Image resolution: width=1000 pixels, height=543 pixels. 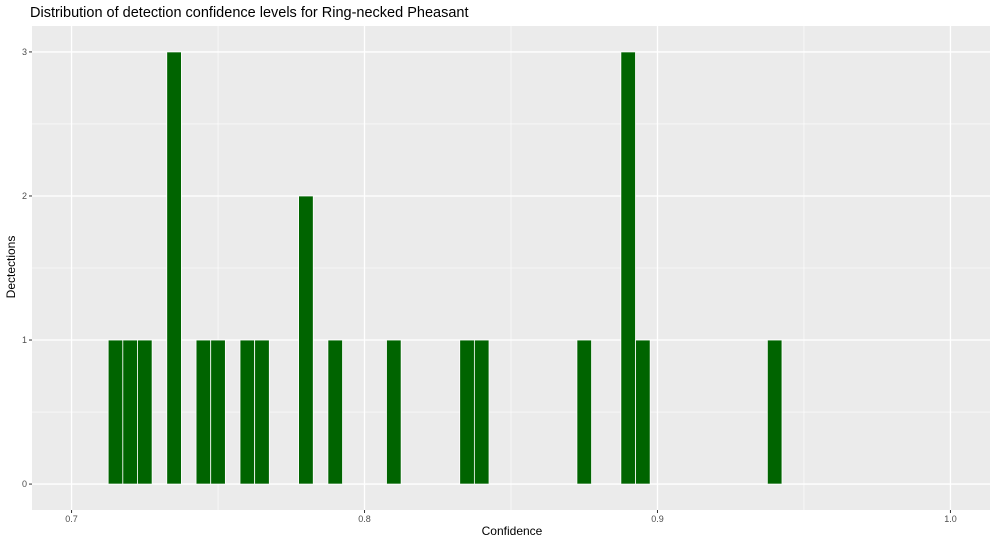 I want to click on x-tick-label: 0.9, so click(x=657, y=519).